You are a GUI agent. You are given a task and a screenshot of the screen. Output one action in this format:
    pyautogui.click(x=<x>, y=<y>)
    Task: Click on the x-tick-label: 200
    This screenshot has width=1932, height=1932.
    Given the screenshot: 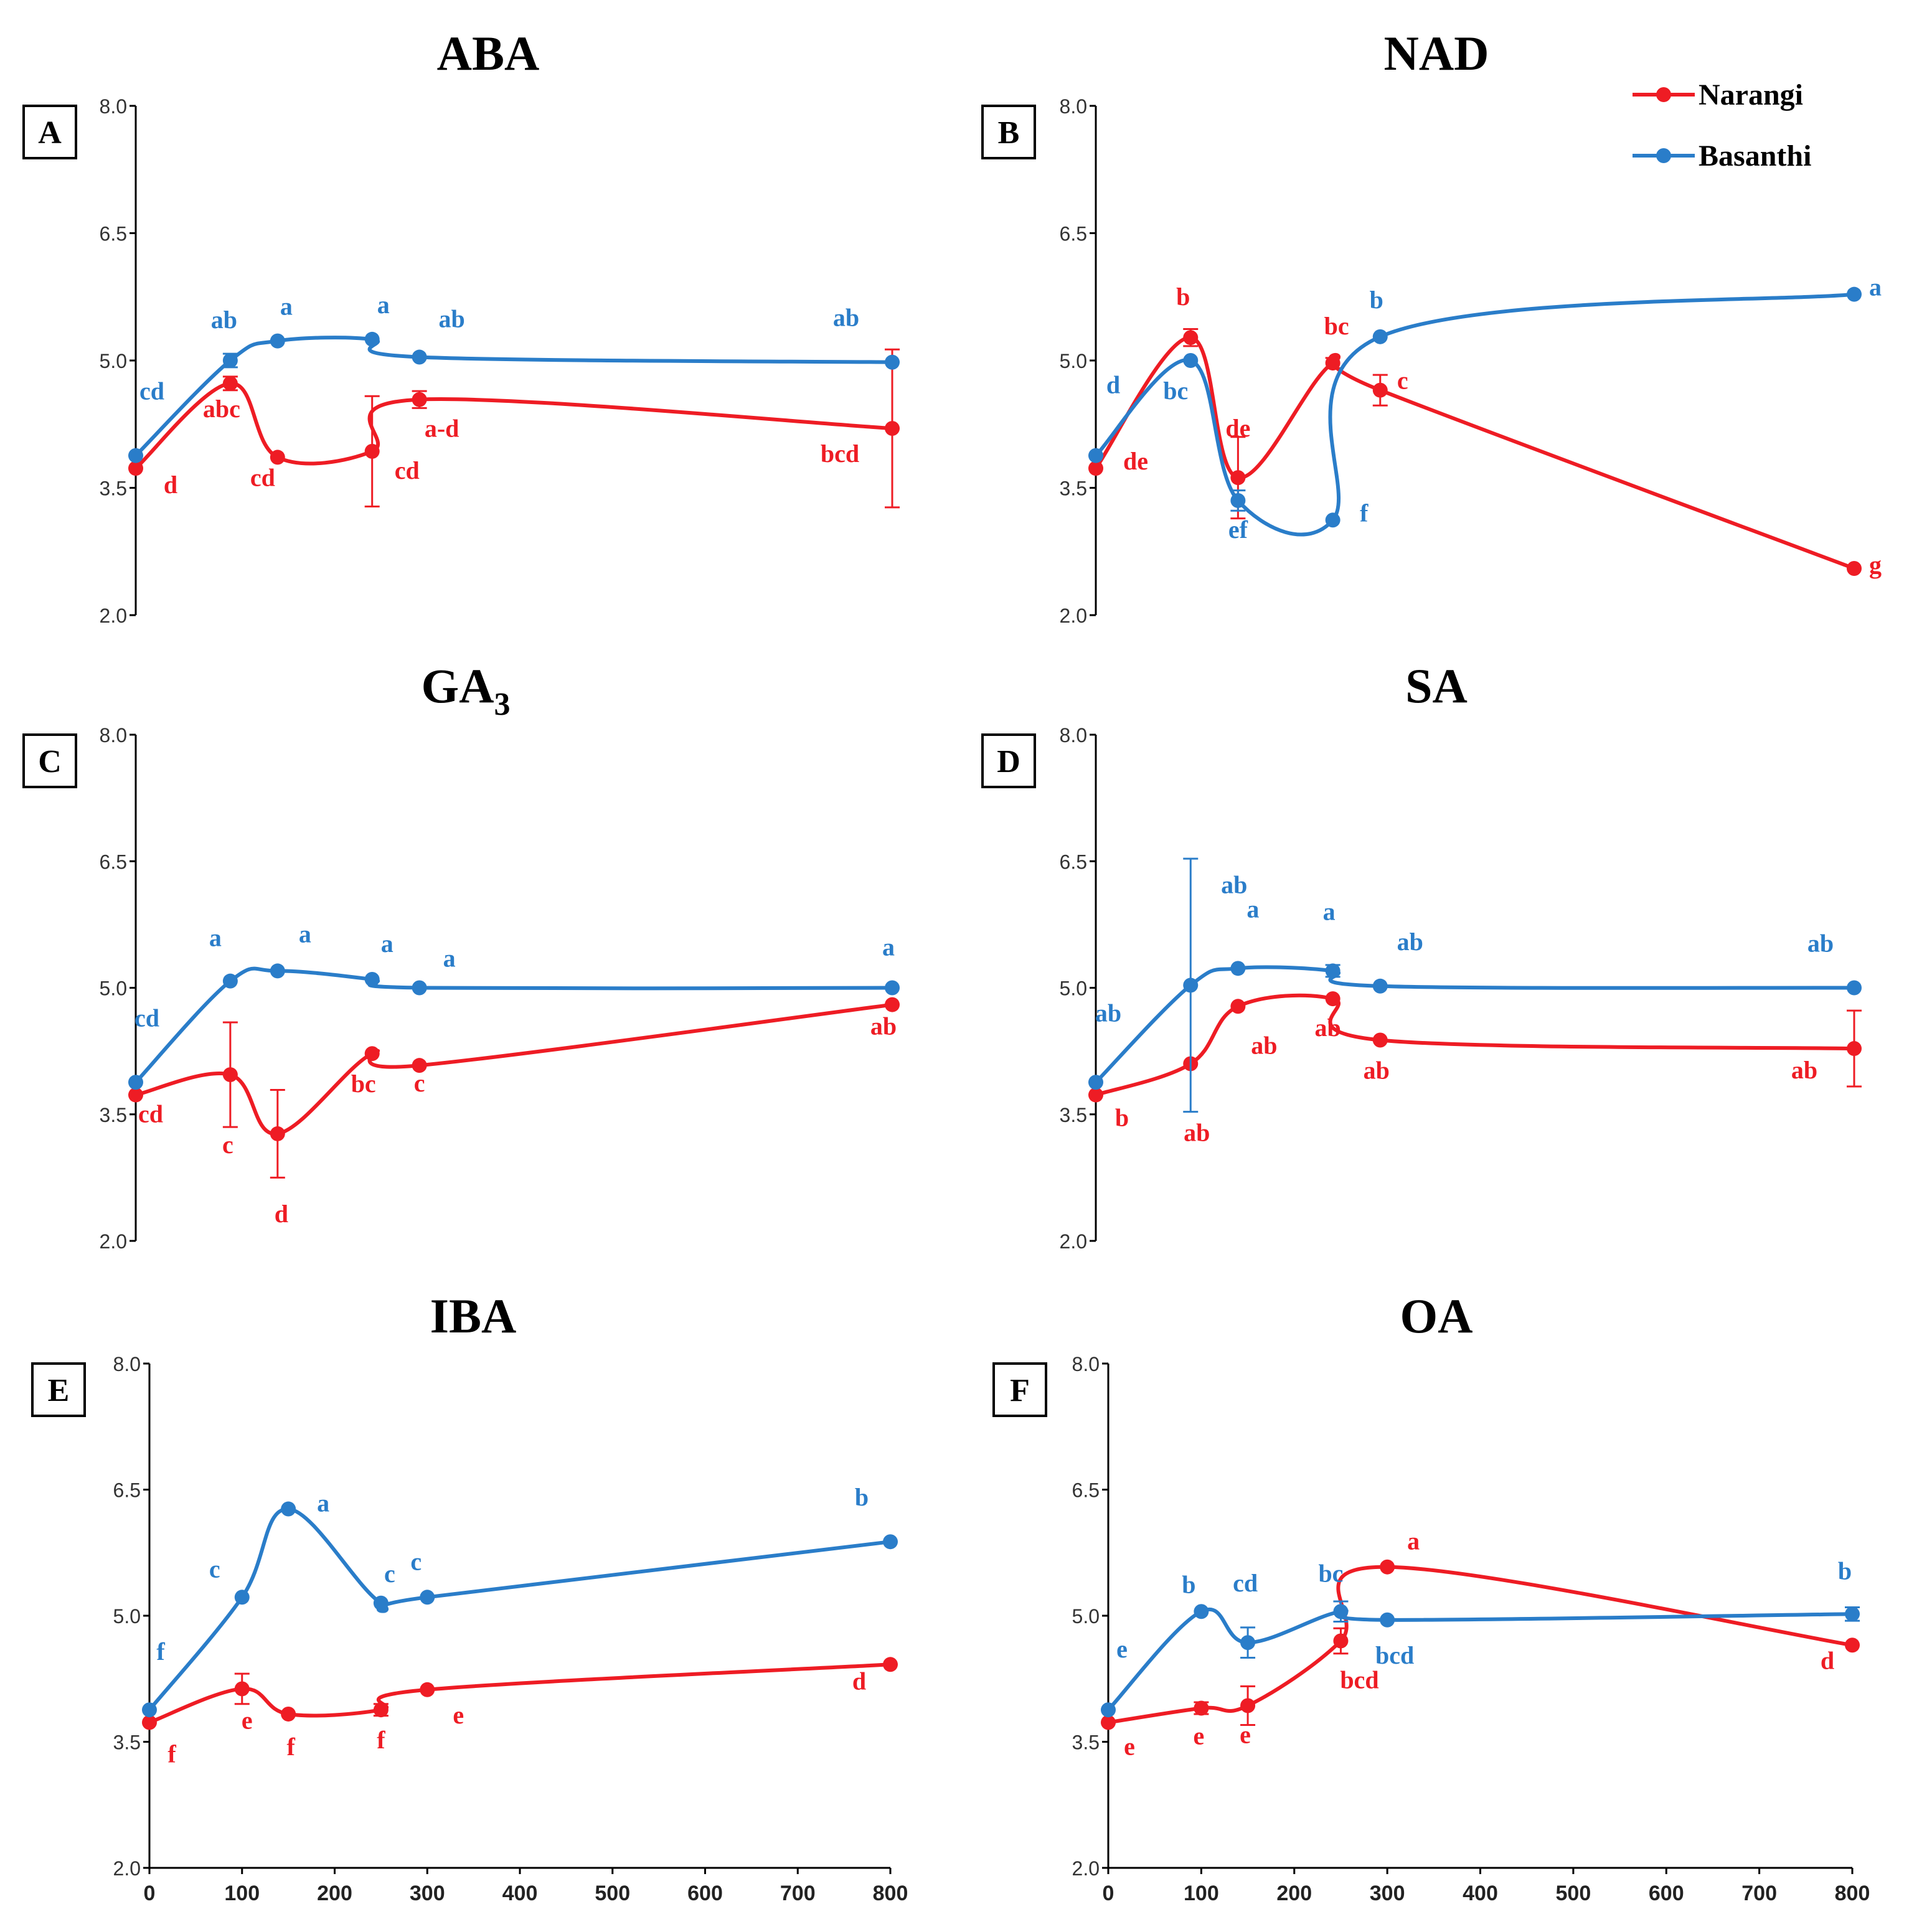 What is the action you would take?
    pyautogui.click(x=335, y=1893)
    